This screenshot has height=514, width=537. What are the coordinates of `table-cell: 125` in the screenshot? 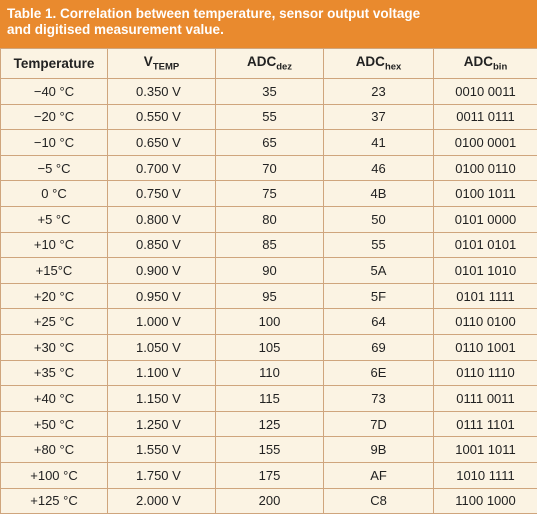 It's located at (269, 424).